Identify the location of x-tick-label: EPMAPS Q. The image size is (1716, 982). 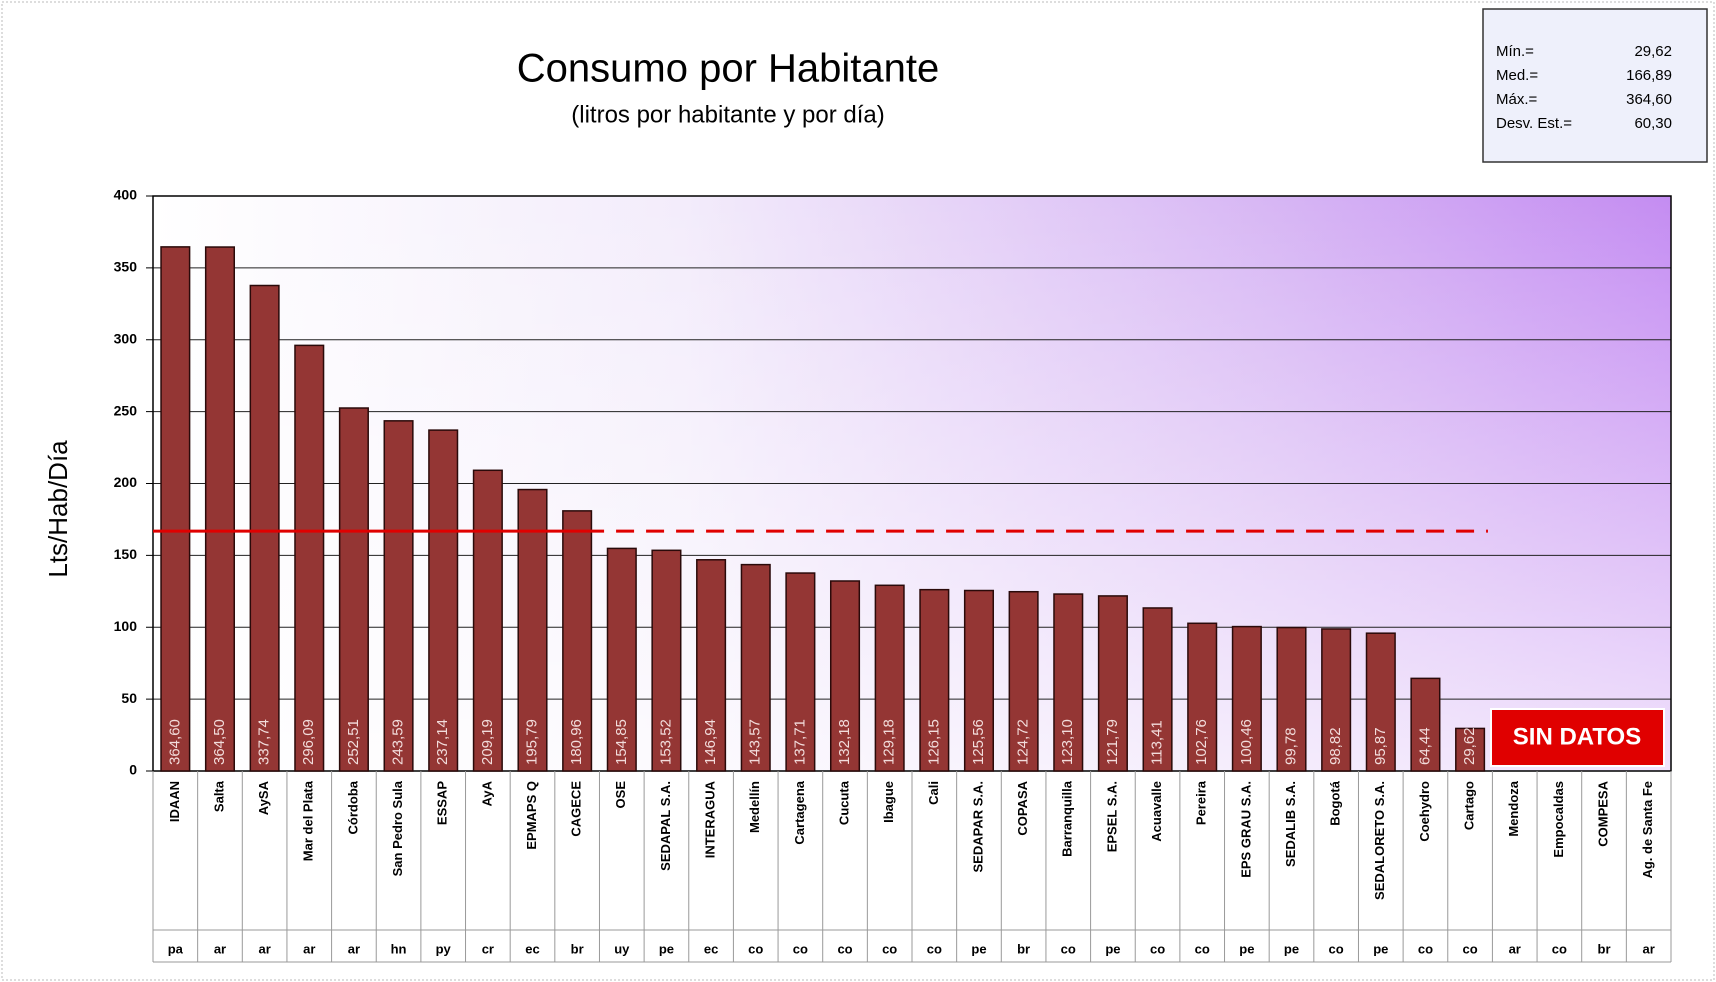
(531, 815).